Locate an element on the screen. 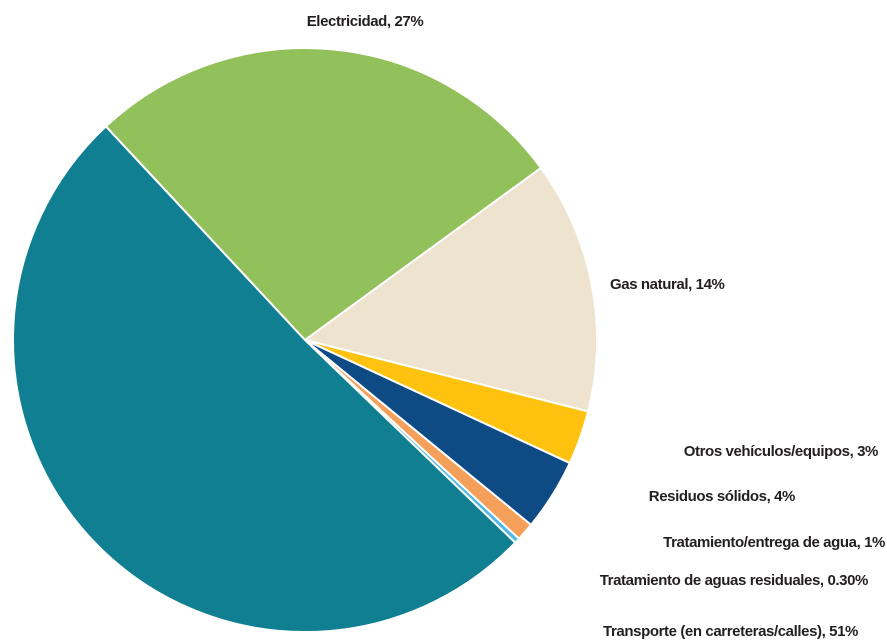 This screenshot has height=642, width=887. slice-label: Tratamiento/entrega de agua, 1% is located at coordinates (774, 542).